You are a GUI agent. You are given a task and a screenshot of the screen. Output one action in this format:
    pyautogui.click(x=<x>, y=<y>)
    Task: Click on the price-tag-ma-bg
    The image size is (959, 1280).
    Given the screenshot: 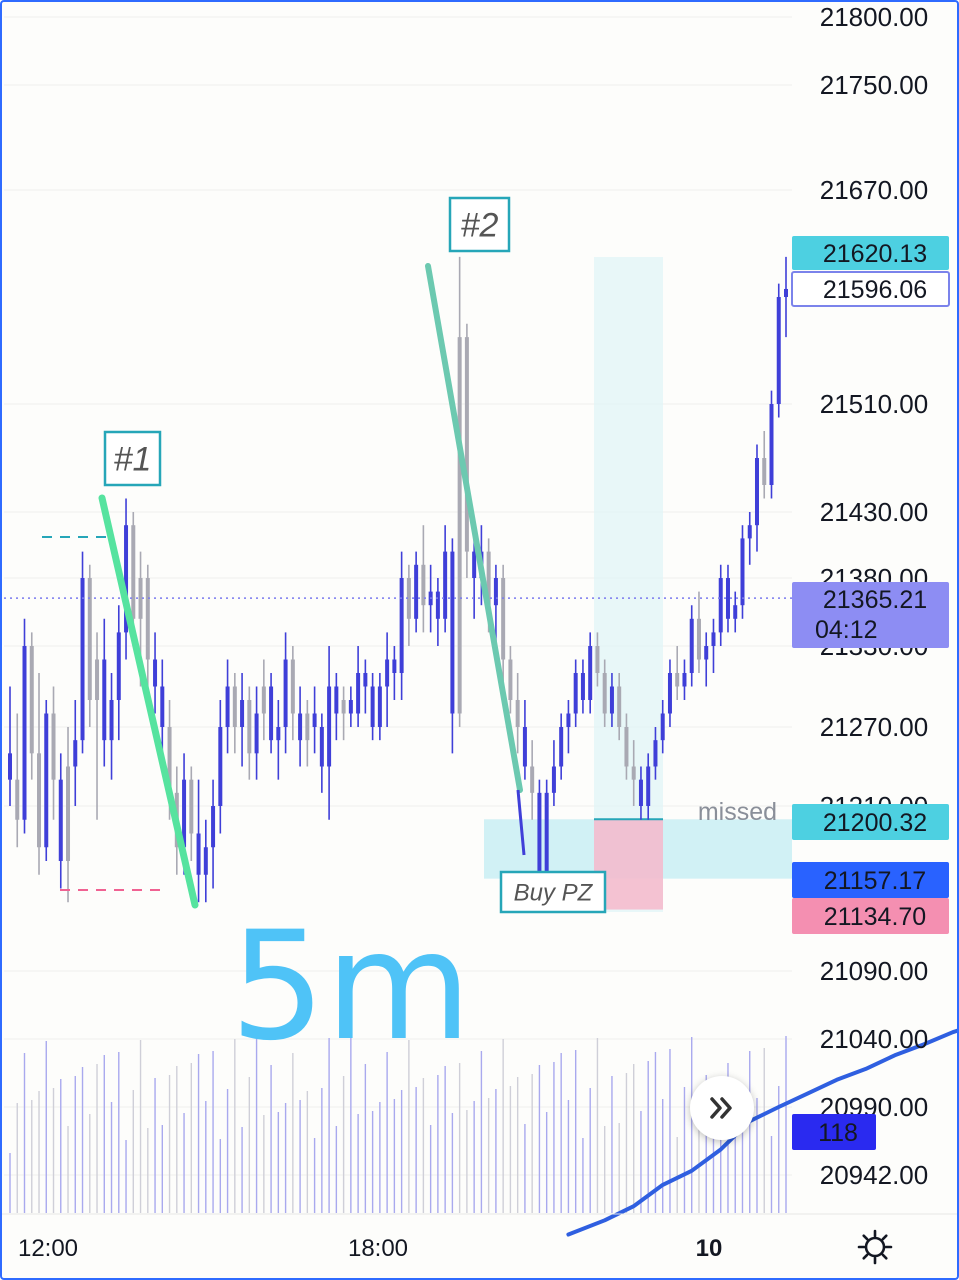 What is the action you would take?
    pyautogui.click(x=870, y=880)
    